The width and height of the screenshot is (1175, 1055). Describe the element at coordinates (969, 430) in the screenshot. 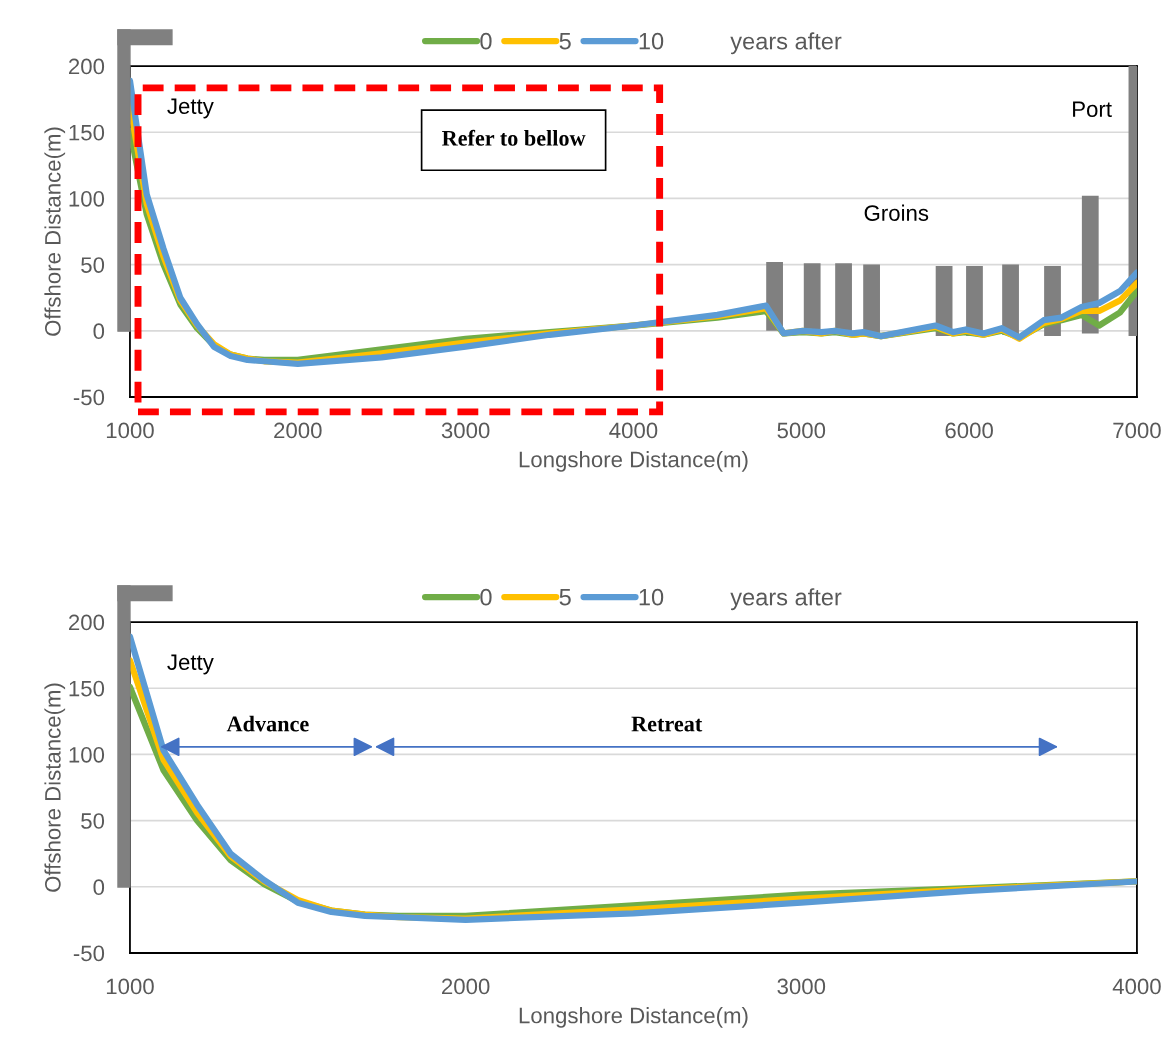

I see `x-tick-label: 6000` at that location.